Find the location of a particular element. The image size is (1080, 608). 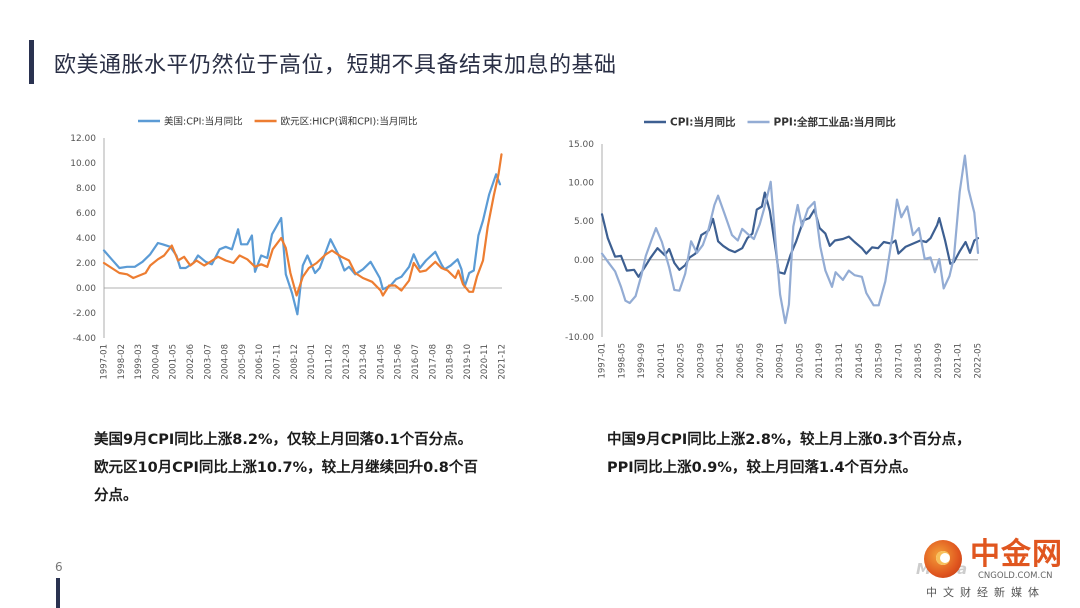

brand-domain: CNGOLD.COM.CN is located at coordinates (1015, 576).